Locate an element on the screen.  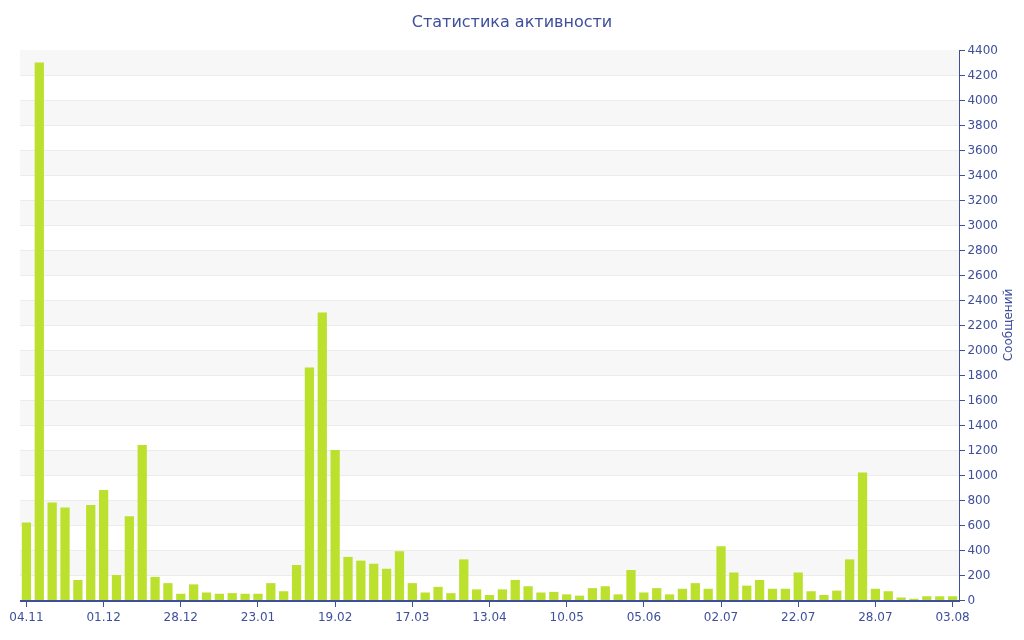
y-tick-label: 3800 is located at coordinates (982, 125).